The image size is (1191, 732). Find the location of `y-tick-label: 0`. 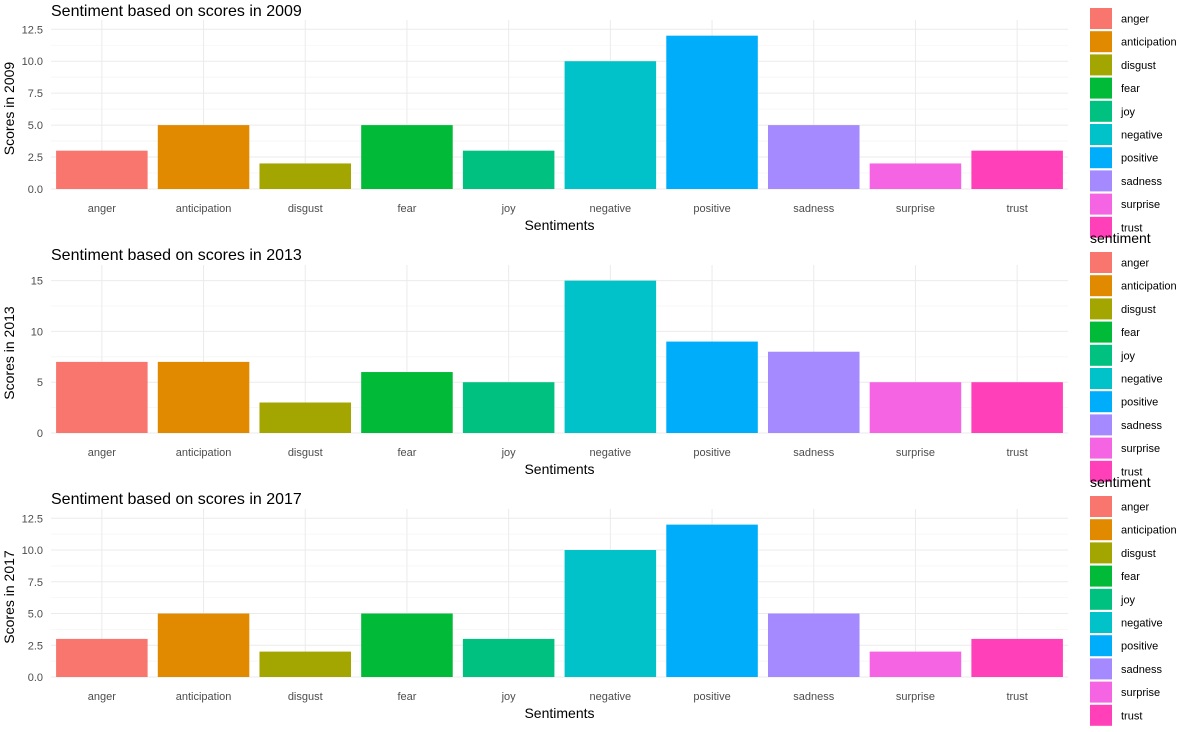

y-tick-label: 0 is located at coordinates (40, 434).